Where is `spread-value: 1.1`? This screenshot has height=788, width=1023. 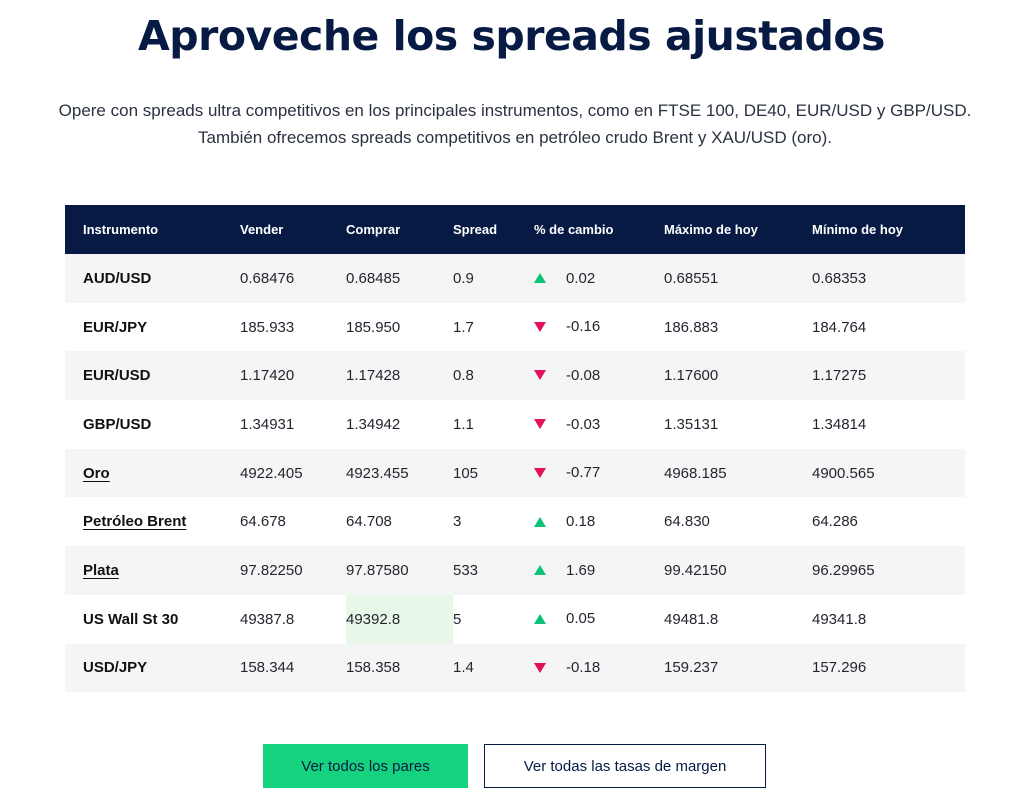
spread-value: 1.1 is located at coordinates (463, 424).